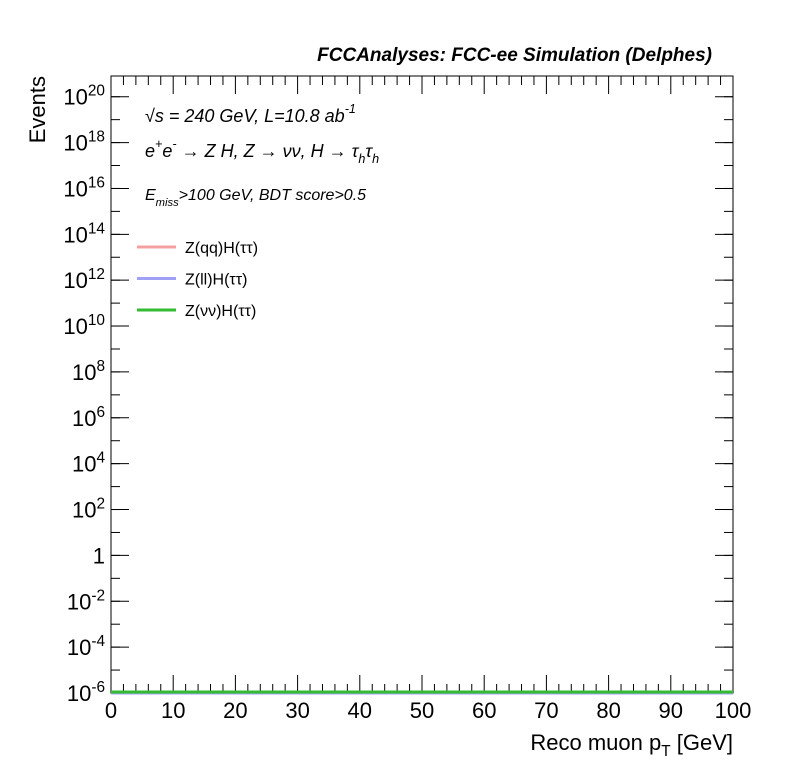 This screenshot has height=777, width=796. What do you see at coordinates (99, 555) in the screenshot?
I see `y-tick-label: 1` at bounding box center [99, 555].